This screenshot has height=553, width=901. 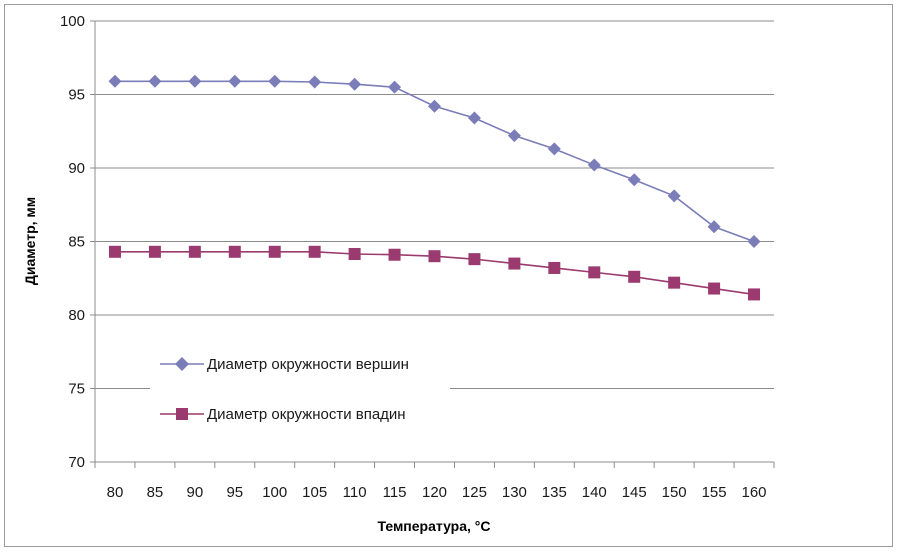 I want to click on y-tick-labels: 70 75 80 85 90 95 100, so click(x=72, y=242).